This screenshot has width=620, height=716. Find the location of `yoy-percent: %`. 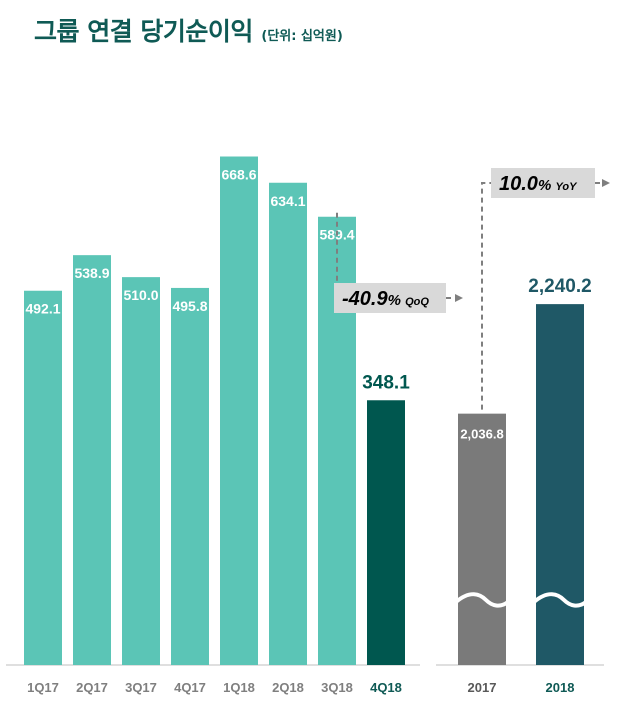

yoy-percent: % is located at coordinates (547, 185).